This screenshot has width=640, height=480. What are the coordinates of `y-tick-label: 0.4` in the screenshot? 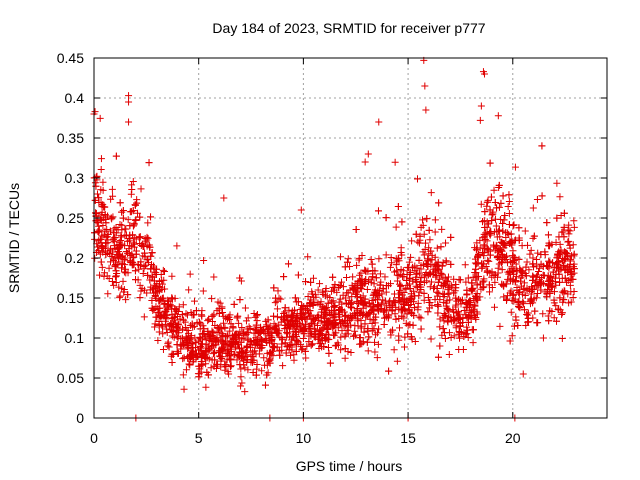 It's located at (75, 98).